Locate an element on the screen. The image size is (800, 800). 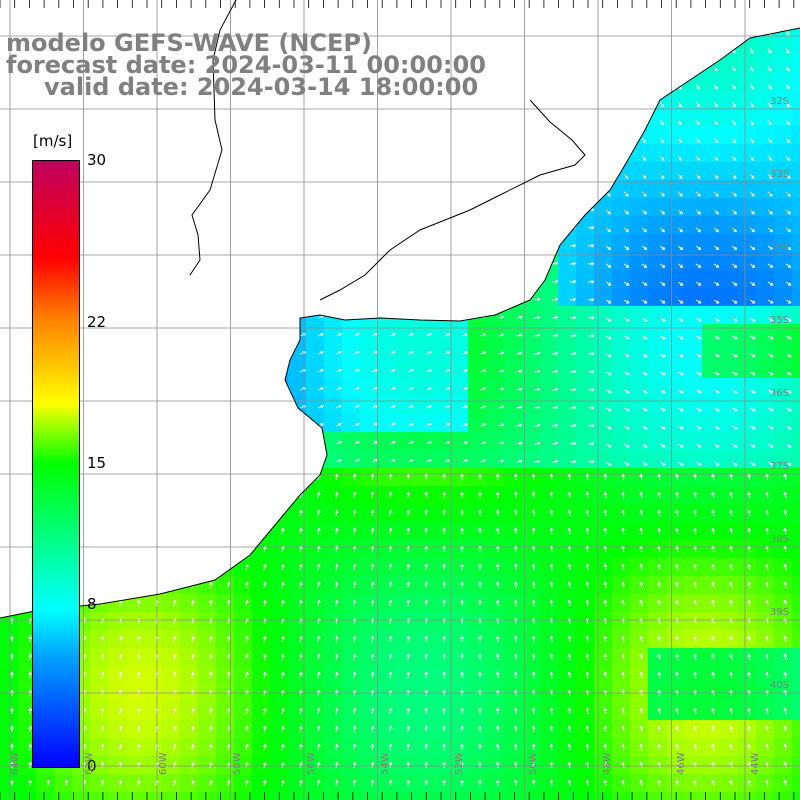
colorbar is located at coordinates (56, 464).